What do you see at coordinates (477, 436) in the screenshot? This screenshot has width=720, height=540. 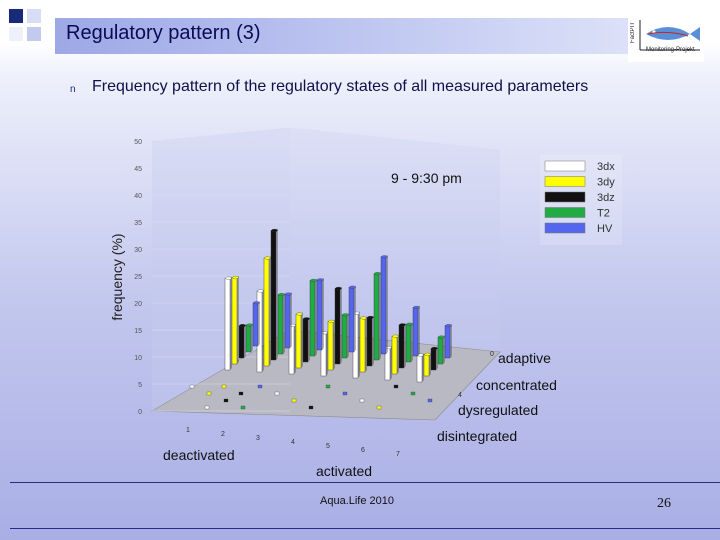 I see `depth-label-disintegrated: disintegrated` at bounding box center [477, 436].